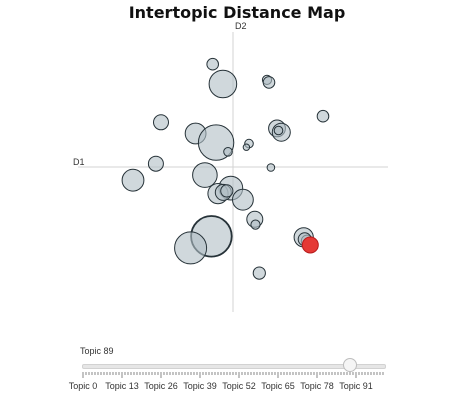  What do you see at coordinates (97, 351) in the screenshot?
I see `slider-current-label: Topic 89` at bounding box center [97, 351].